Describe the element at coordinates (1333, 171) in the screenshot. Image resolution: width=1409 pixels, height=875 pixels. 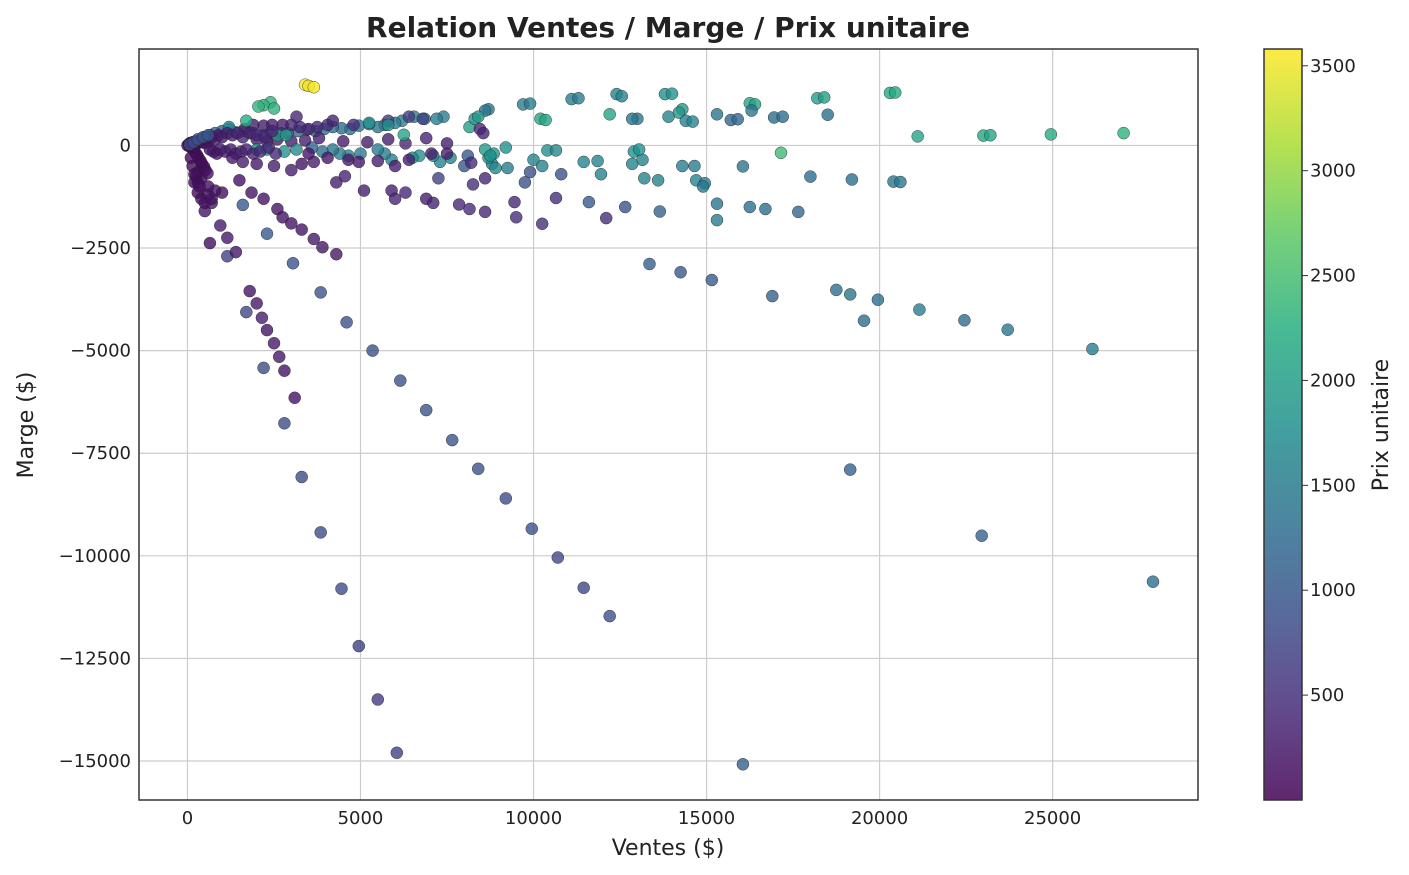
I see `colorbar-tick-label: 3000` at that location.